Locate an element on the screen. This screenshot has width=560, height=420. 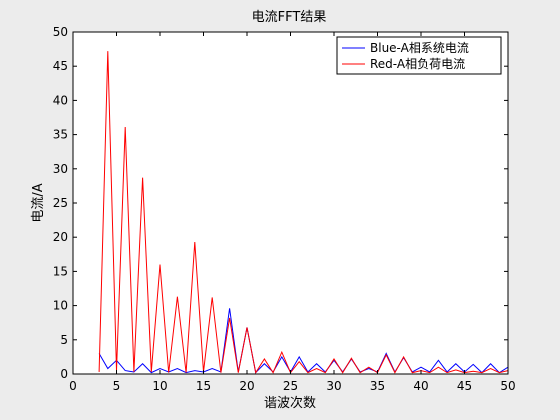
x-tick-label: 0 is located at coordinates (73, 386).